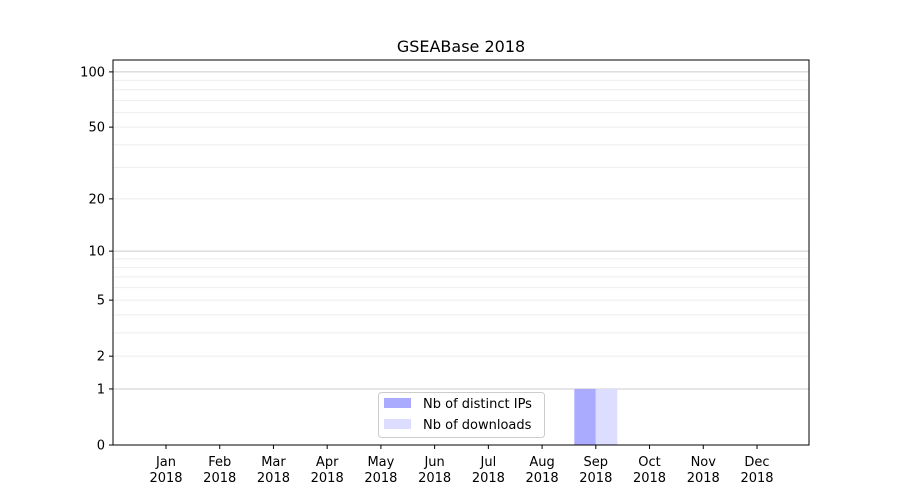 The image size is (900, 504). I want to click on legend-label: Nb of distinct IPs, so click(477, 404).